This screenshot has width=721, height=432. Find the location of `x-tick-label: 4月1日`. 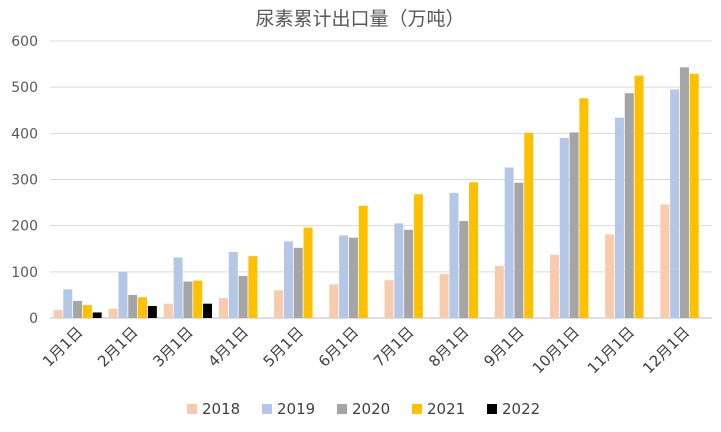

x-tick-label: 4月1日 is located at coordinates (227, 346).